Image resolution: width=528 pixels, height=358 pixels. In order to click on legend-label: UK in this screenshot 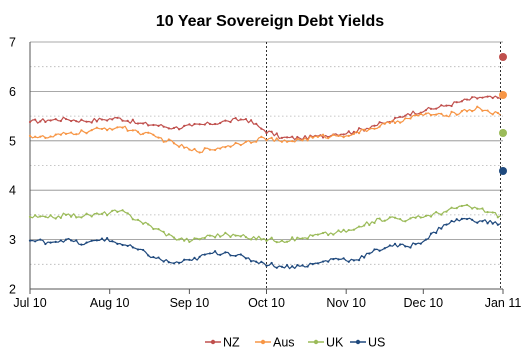, I will do `click(335, 343)`.